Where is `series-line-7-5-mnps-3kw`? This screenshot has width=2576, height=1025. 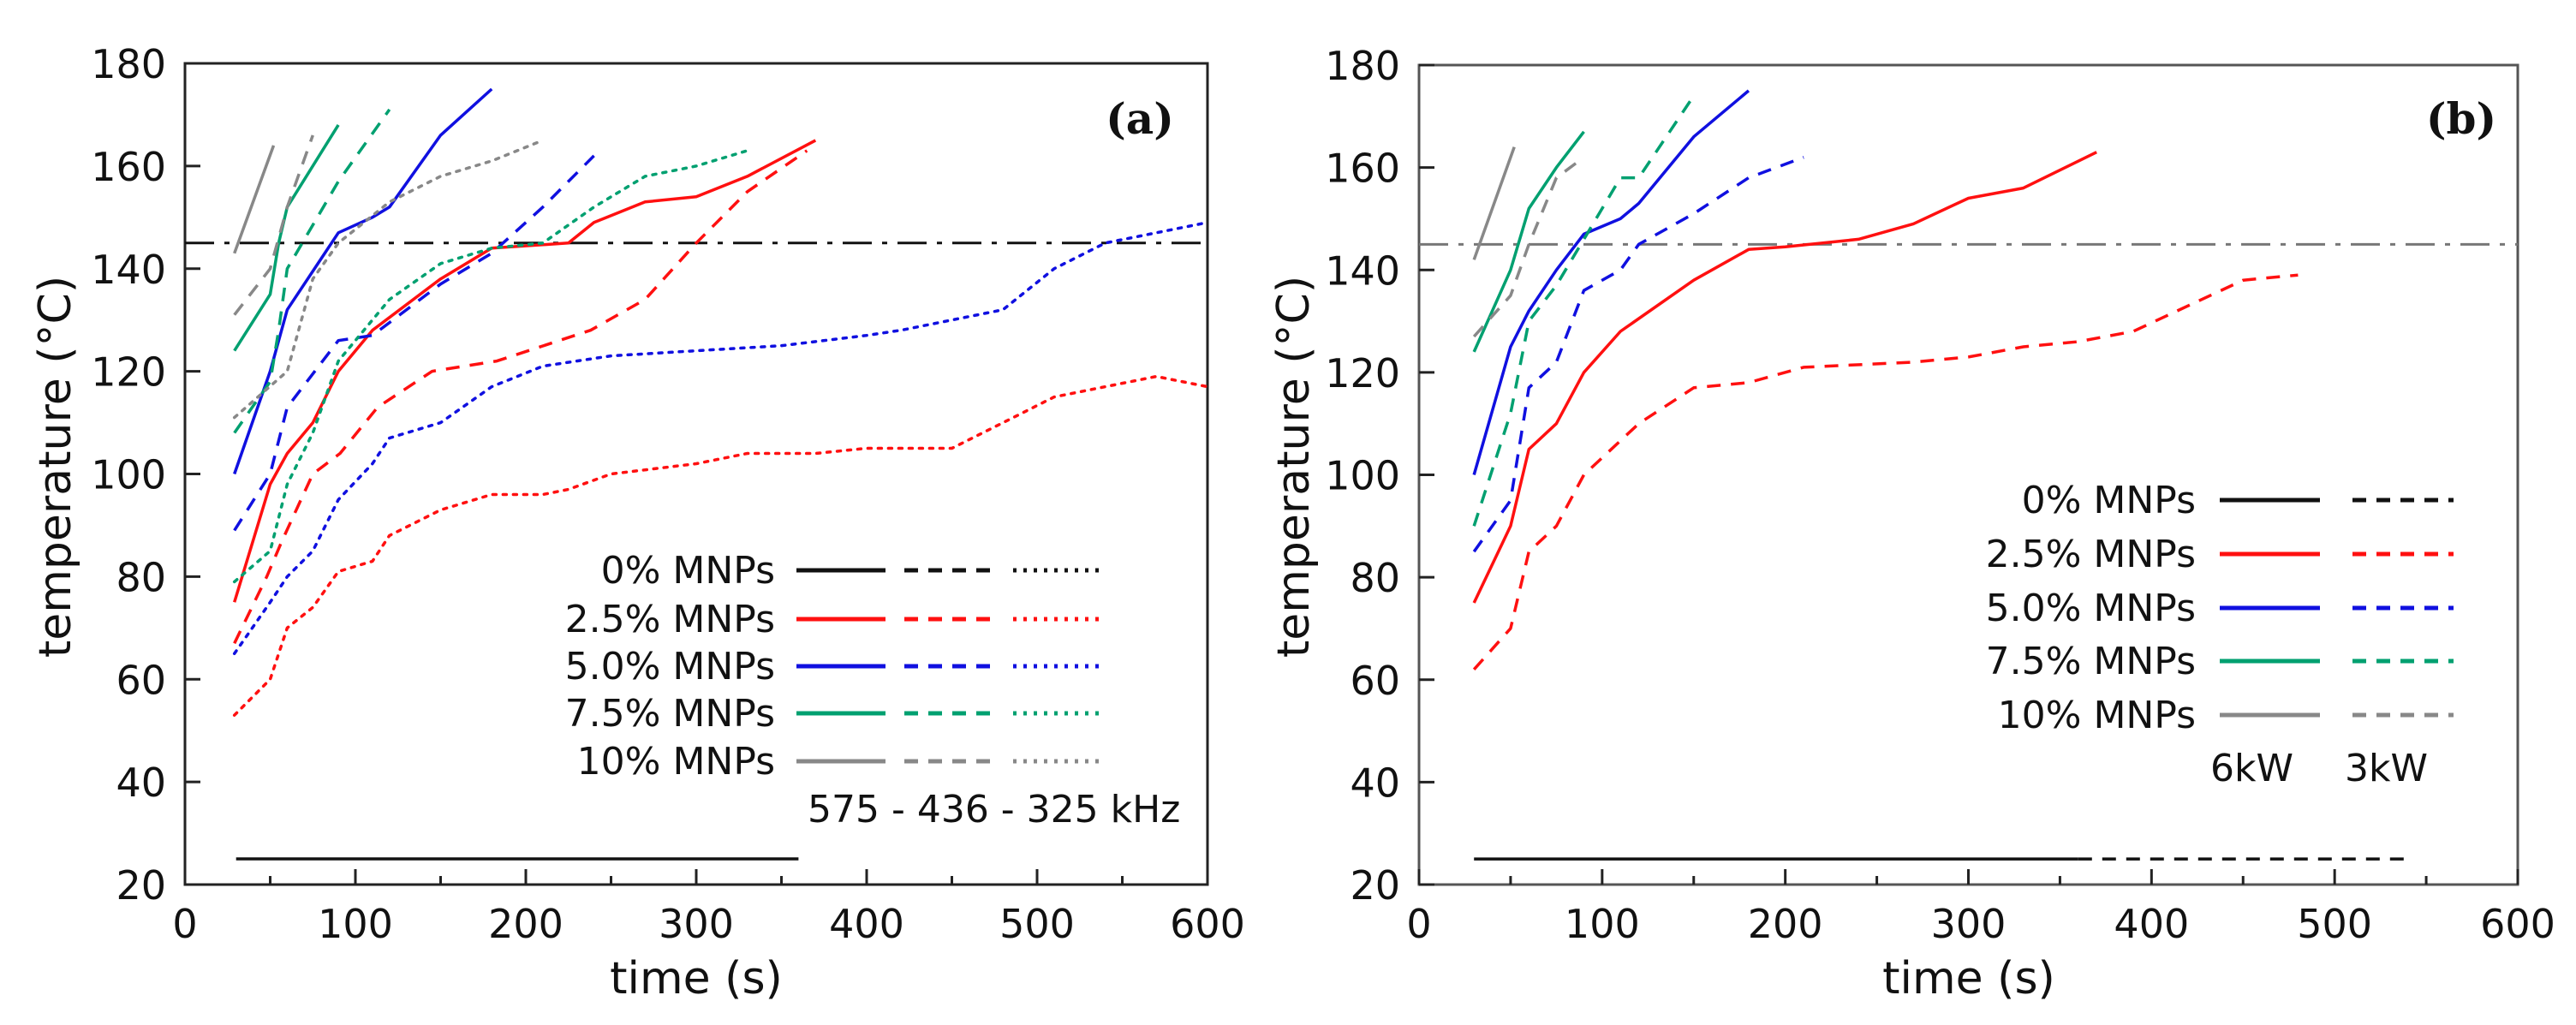 series-line-7-5-mnps-3kw is located at coordinates (1584, 310).